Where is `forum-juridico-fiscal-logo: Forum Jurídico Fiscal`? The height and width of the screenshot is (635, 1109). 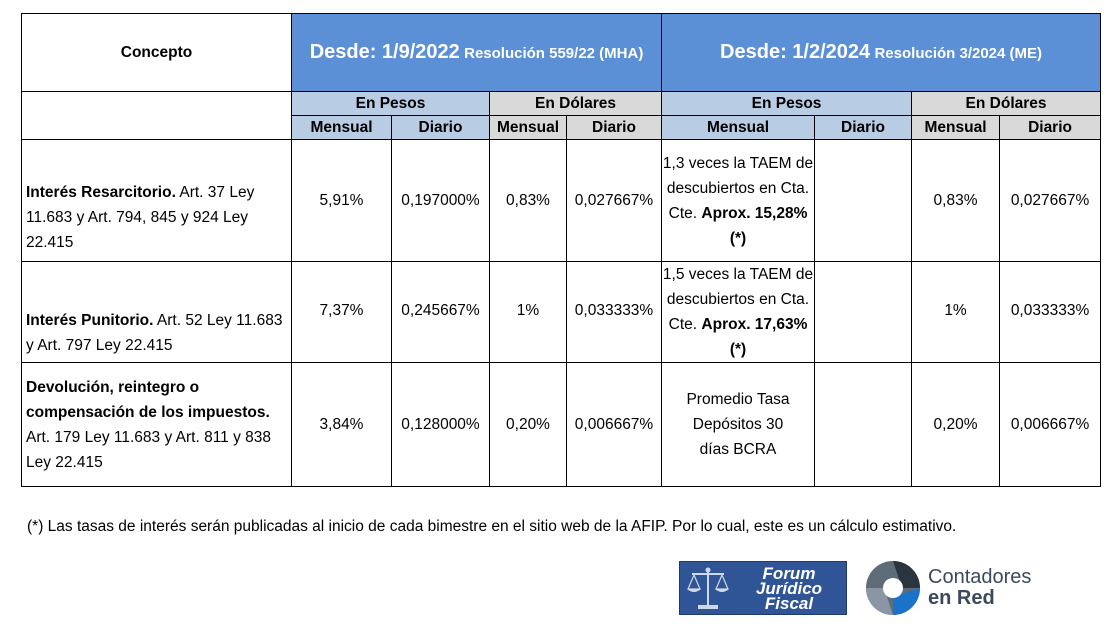
forum-juridico-fiscal-logo: Forum Jurídico Fiscal is located at coordinates (763, 588).